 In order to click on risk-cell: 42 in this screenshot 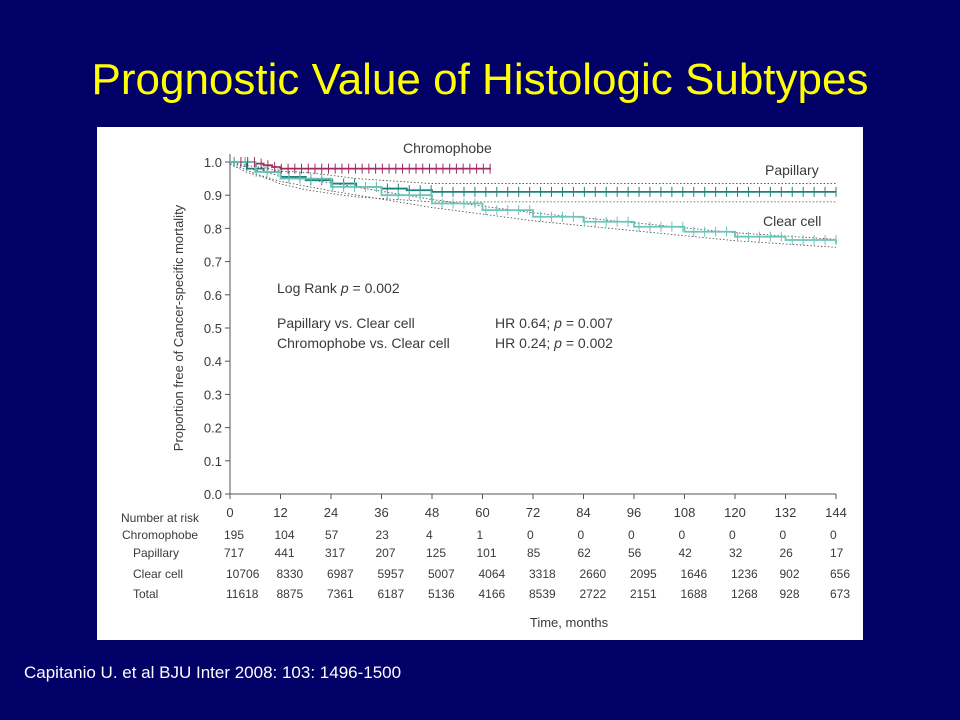, I will do `click(686, 553)`.